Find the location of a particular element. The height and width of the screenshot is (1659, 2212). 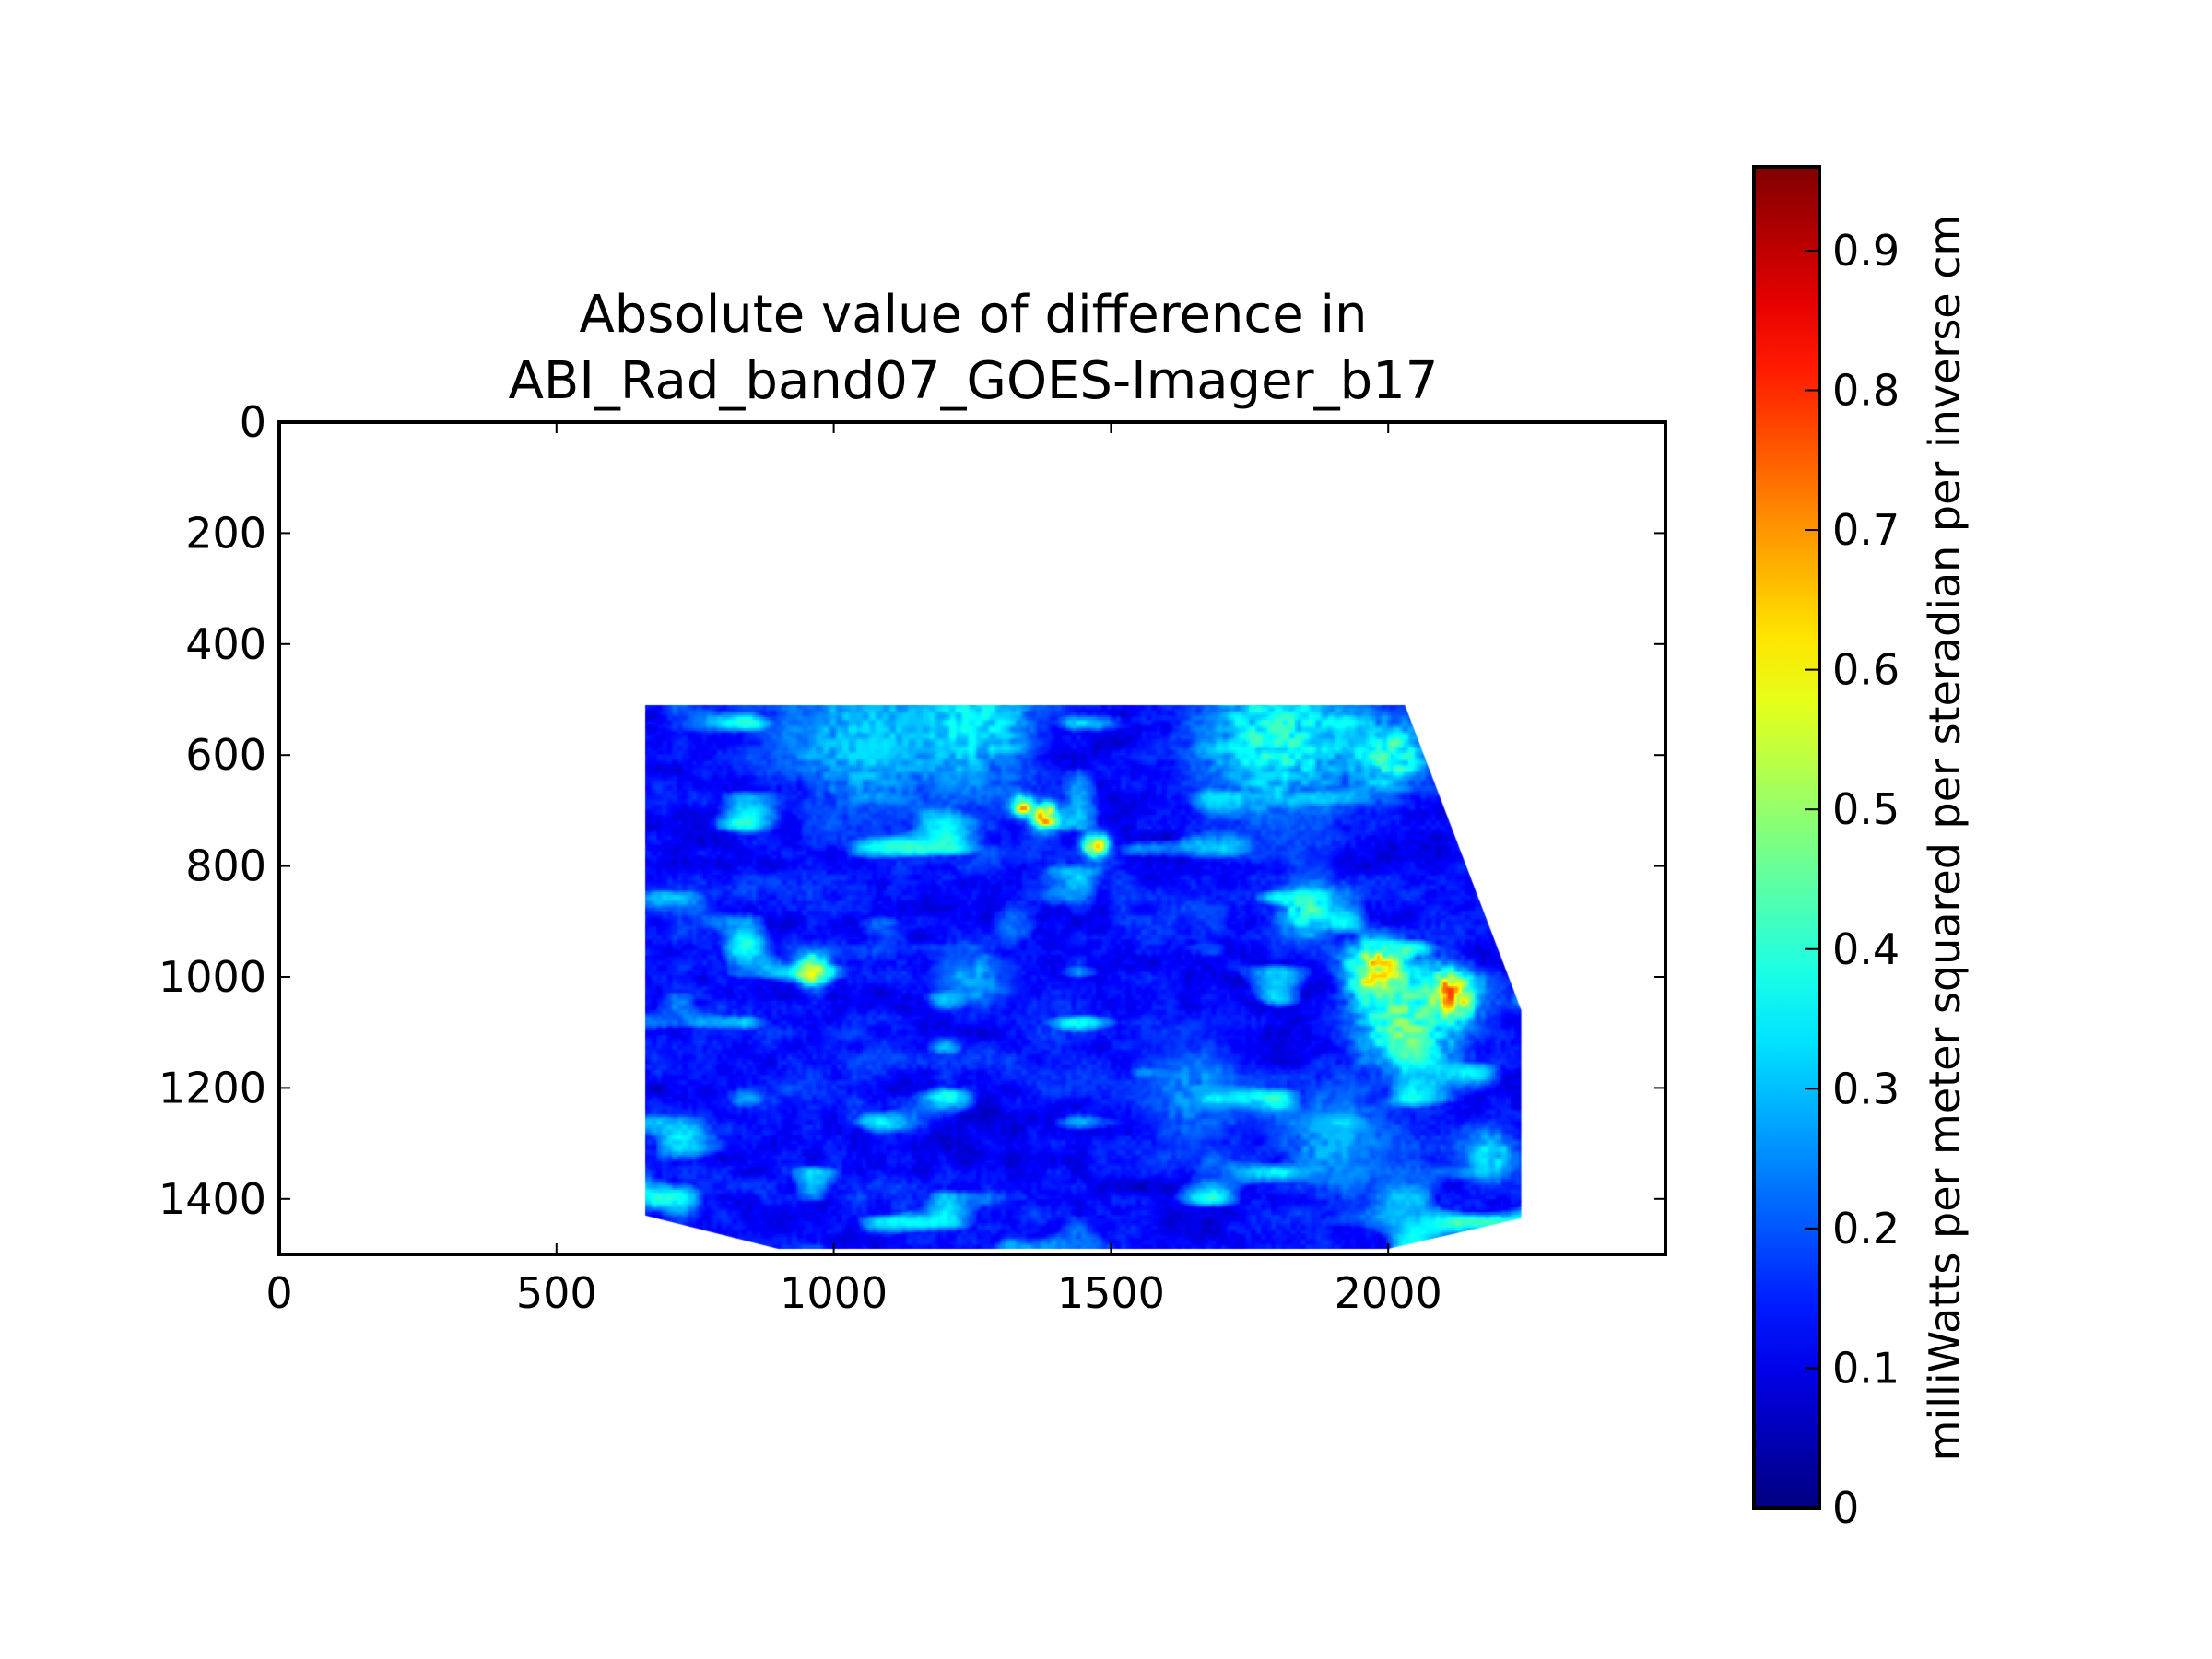

colorbar-tick-label: 0.2 is located at coordinates (1866, 1228).